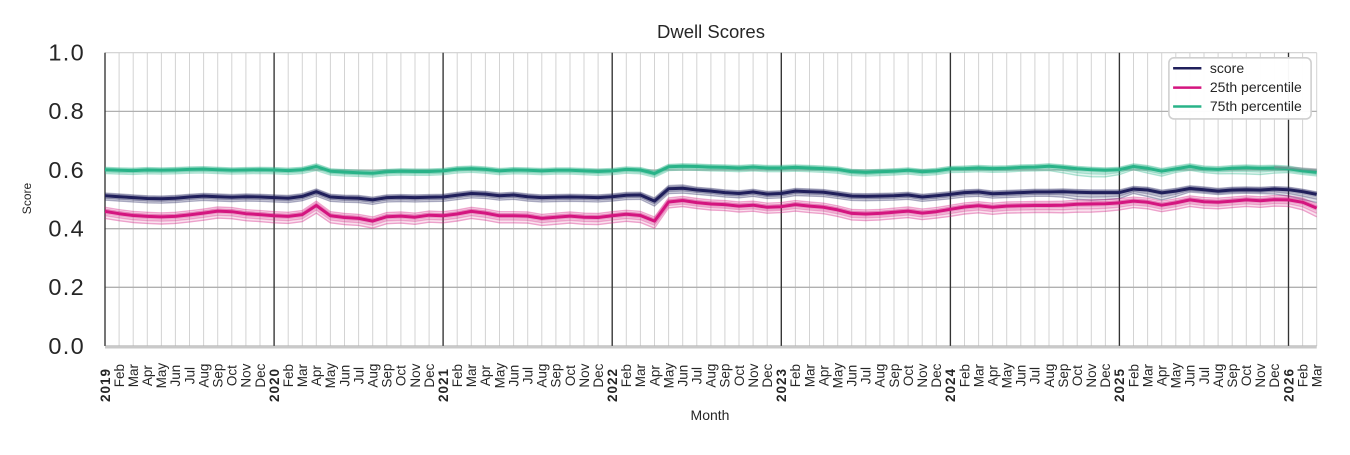  What do you see at coordinates (66, 229) in the screenshot?
I see `svg-text: 0.4` at bounding box center [66, 229].